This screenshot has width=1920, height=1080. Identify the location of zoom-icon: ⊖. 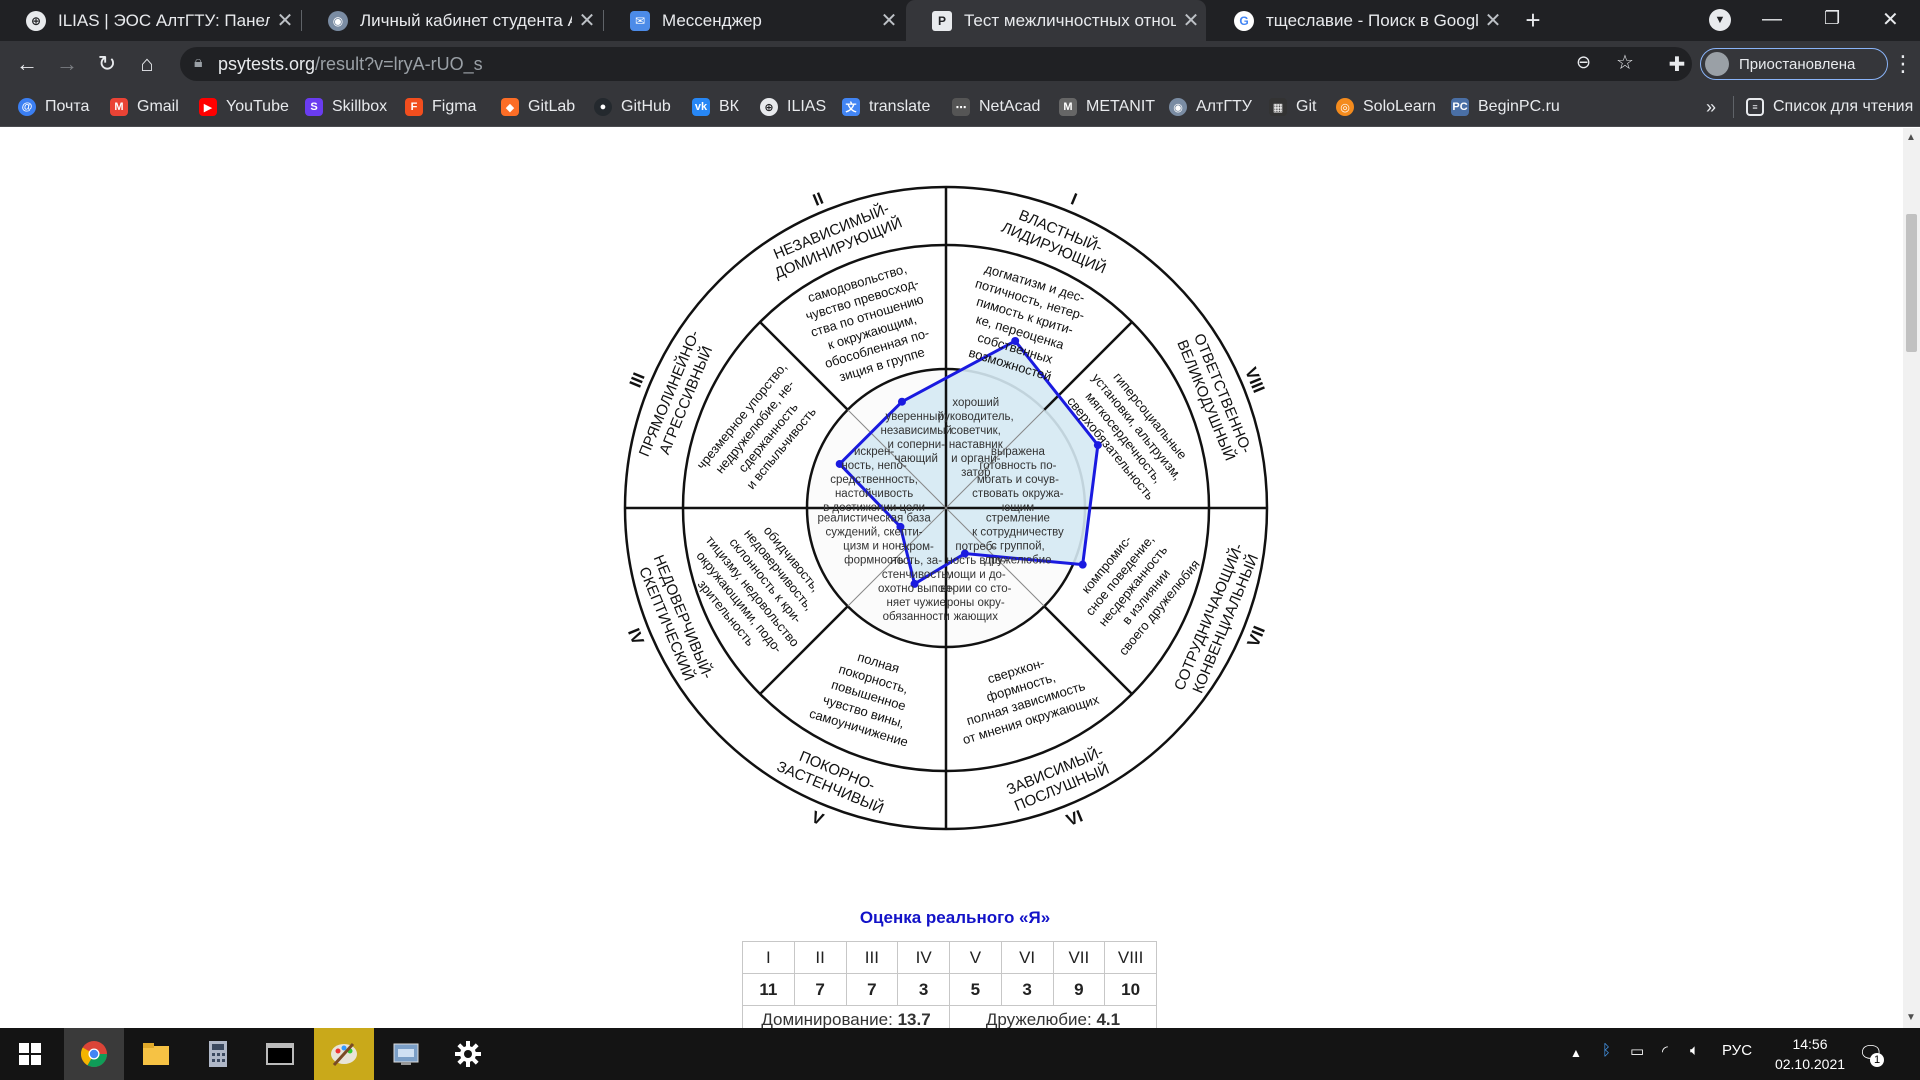
(1584, 62).